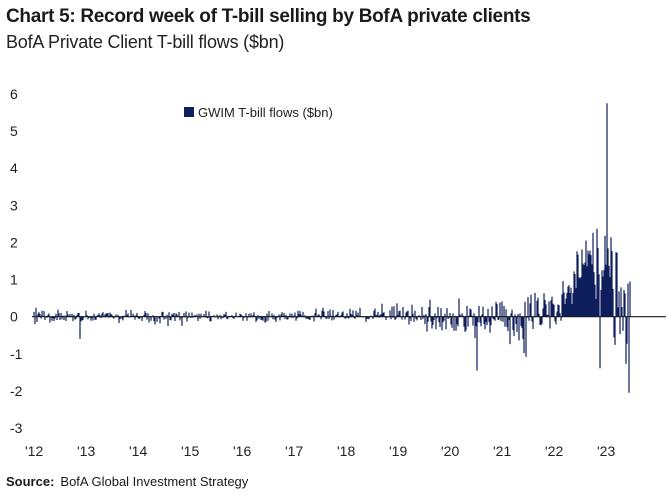 The height and width of the screenshot is (496, 669). What do you see at coordinates (16, 391) in the screenshot?
I see `y-tick-label: -2` at bounding box center [16, 391].